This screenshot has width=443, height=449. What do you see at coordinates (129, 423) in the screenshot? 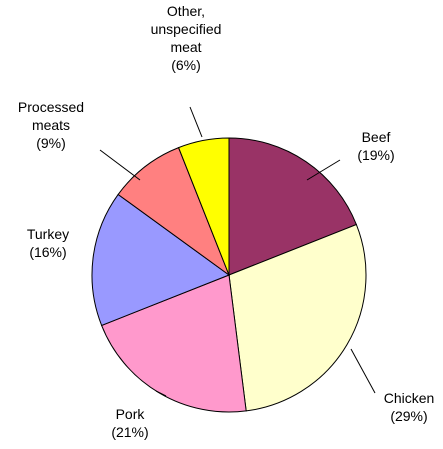
I see `slice-label-pork: Pork (21%)` at bounding box center [129, 423].